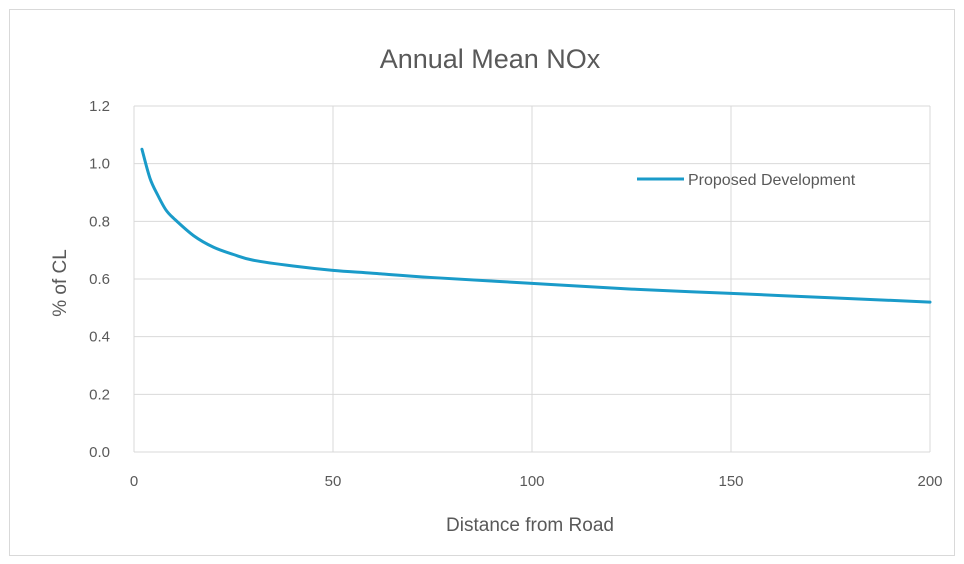  What do you see at coordinates (772, 180) in the screenshot?
I see `legend-label: Proposed Development` at bounding box center [772, 180].